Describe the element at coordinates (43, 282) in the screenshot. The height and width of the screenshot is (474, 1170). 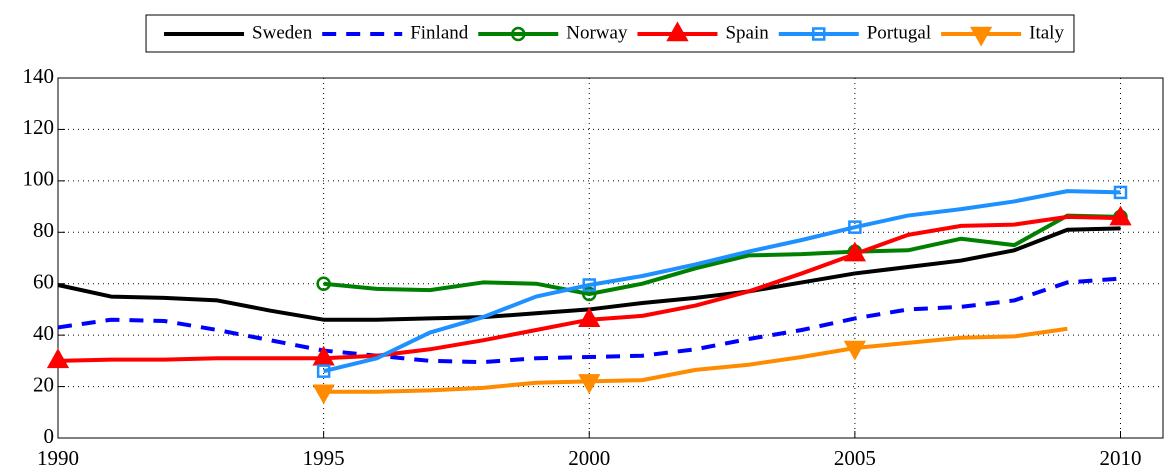
I see `y-tick-label: 60` at that location.